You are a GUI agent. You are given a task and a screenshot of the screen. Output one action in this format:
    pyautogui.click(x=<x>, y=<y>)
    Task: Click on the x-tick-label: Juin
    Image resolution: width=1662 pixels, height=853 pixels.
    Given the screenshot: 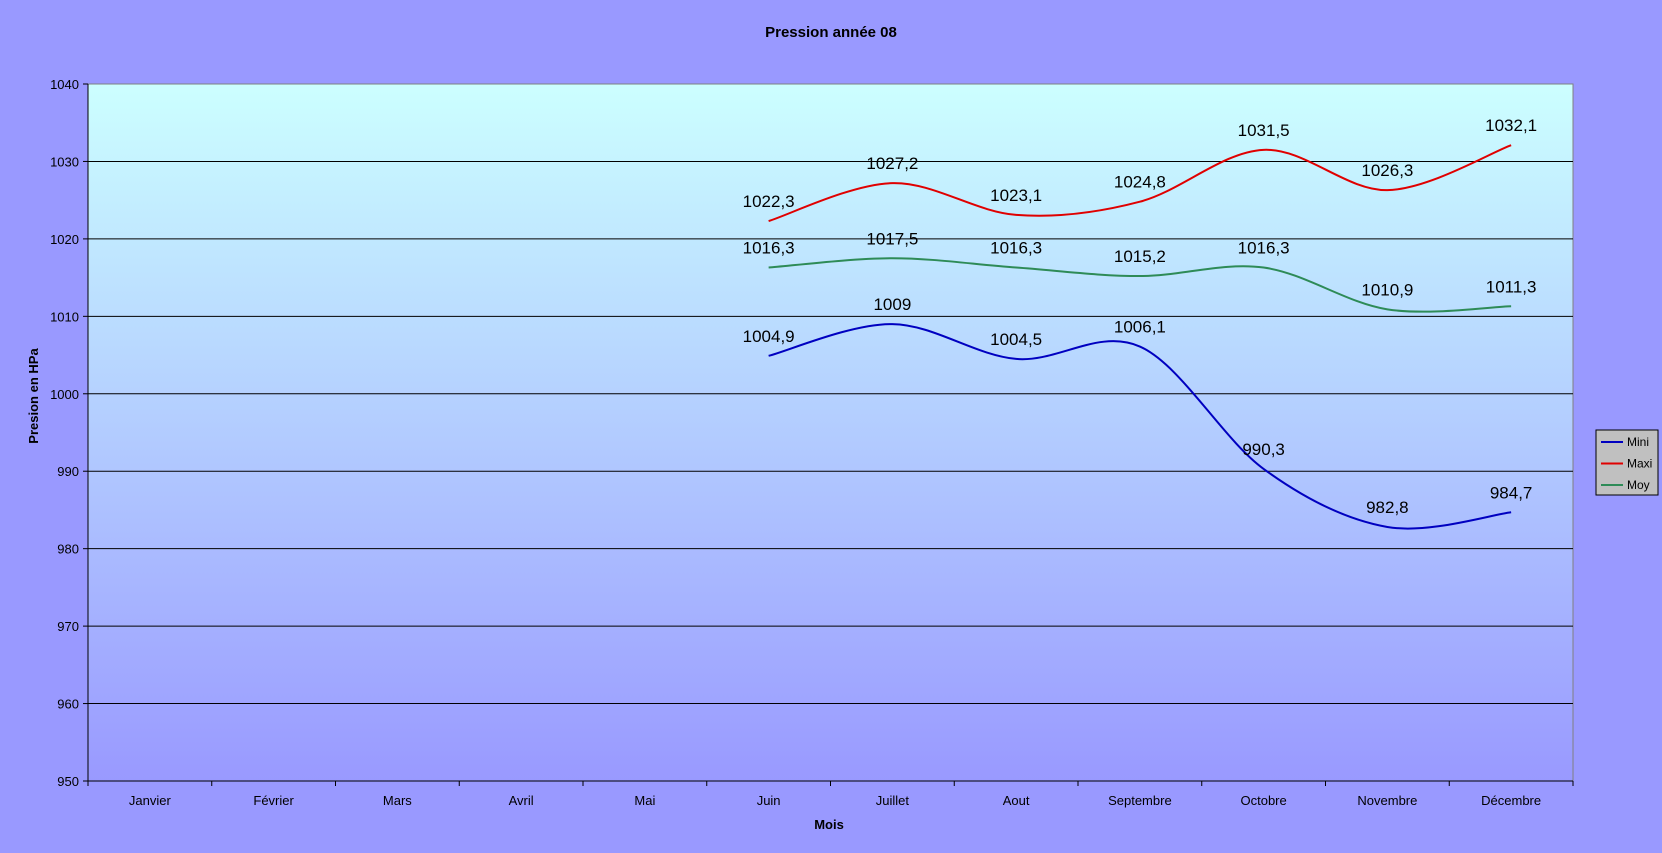 What is the action you would take?
    pyautogui.click(x=769, y=800)
    